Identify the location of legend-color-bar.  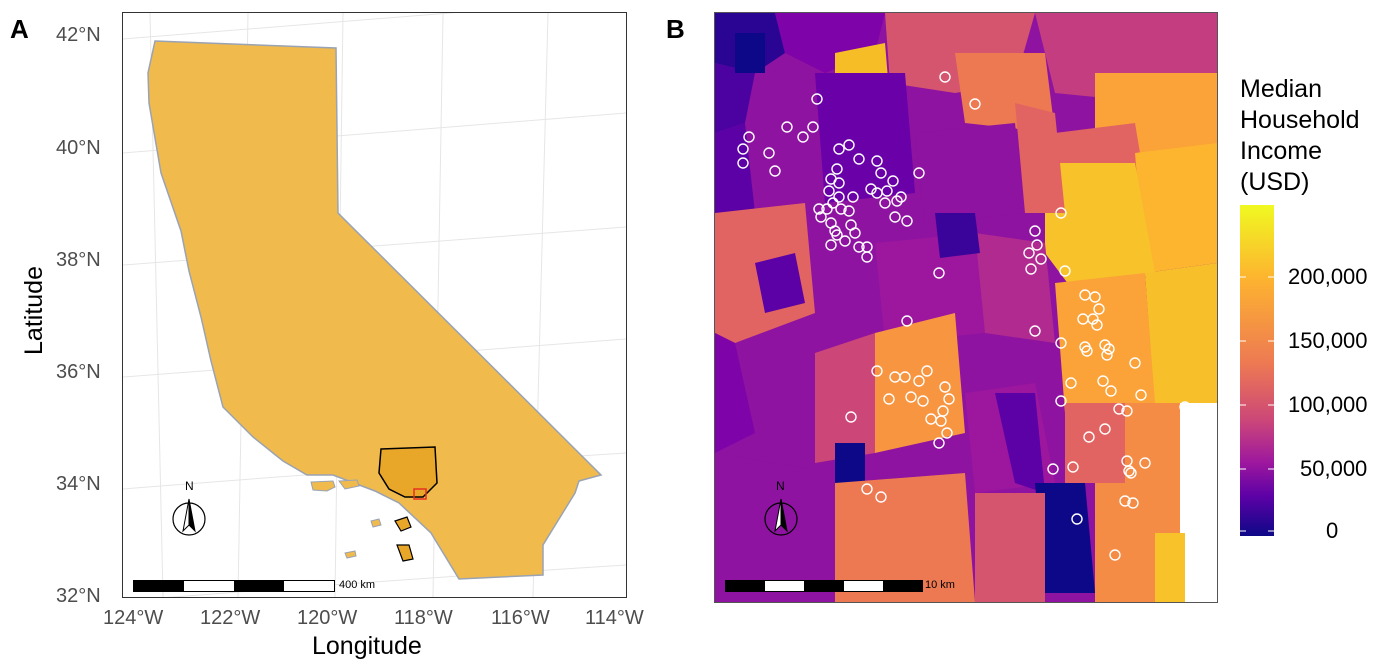
(1257, 370).